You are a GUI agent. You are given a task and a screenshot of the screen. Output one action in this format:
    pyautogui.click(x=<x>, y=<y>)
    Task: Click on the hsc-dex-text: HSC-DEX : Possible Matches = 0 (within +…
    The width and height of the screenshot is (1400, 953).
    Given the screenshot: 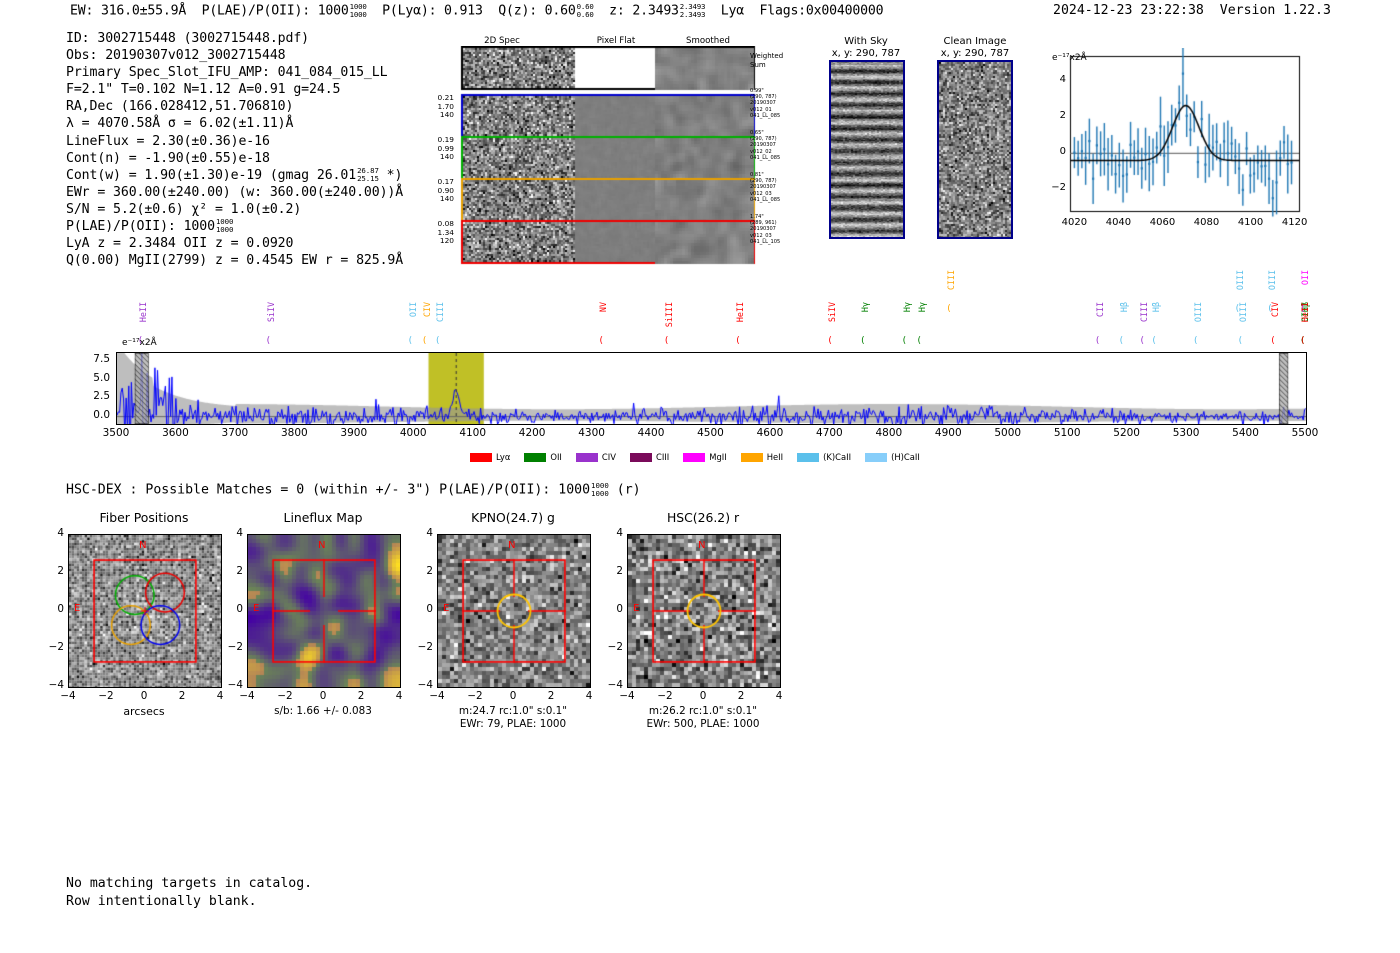 What is the action you would take?
    pyautogui.click(x=328, y=490)
    